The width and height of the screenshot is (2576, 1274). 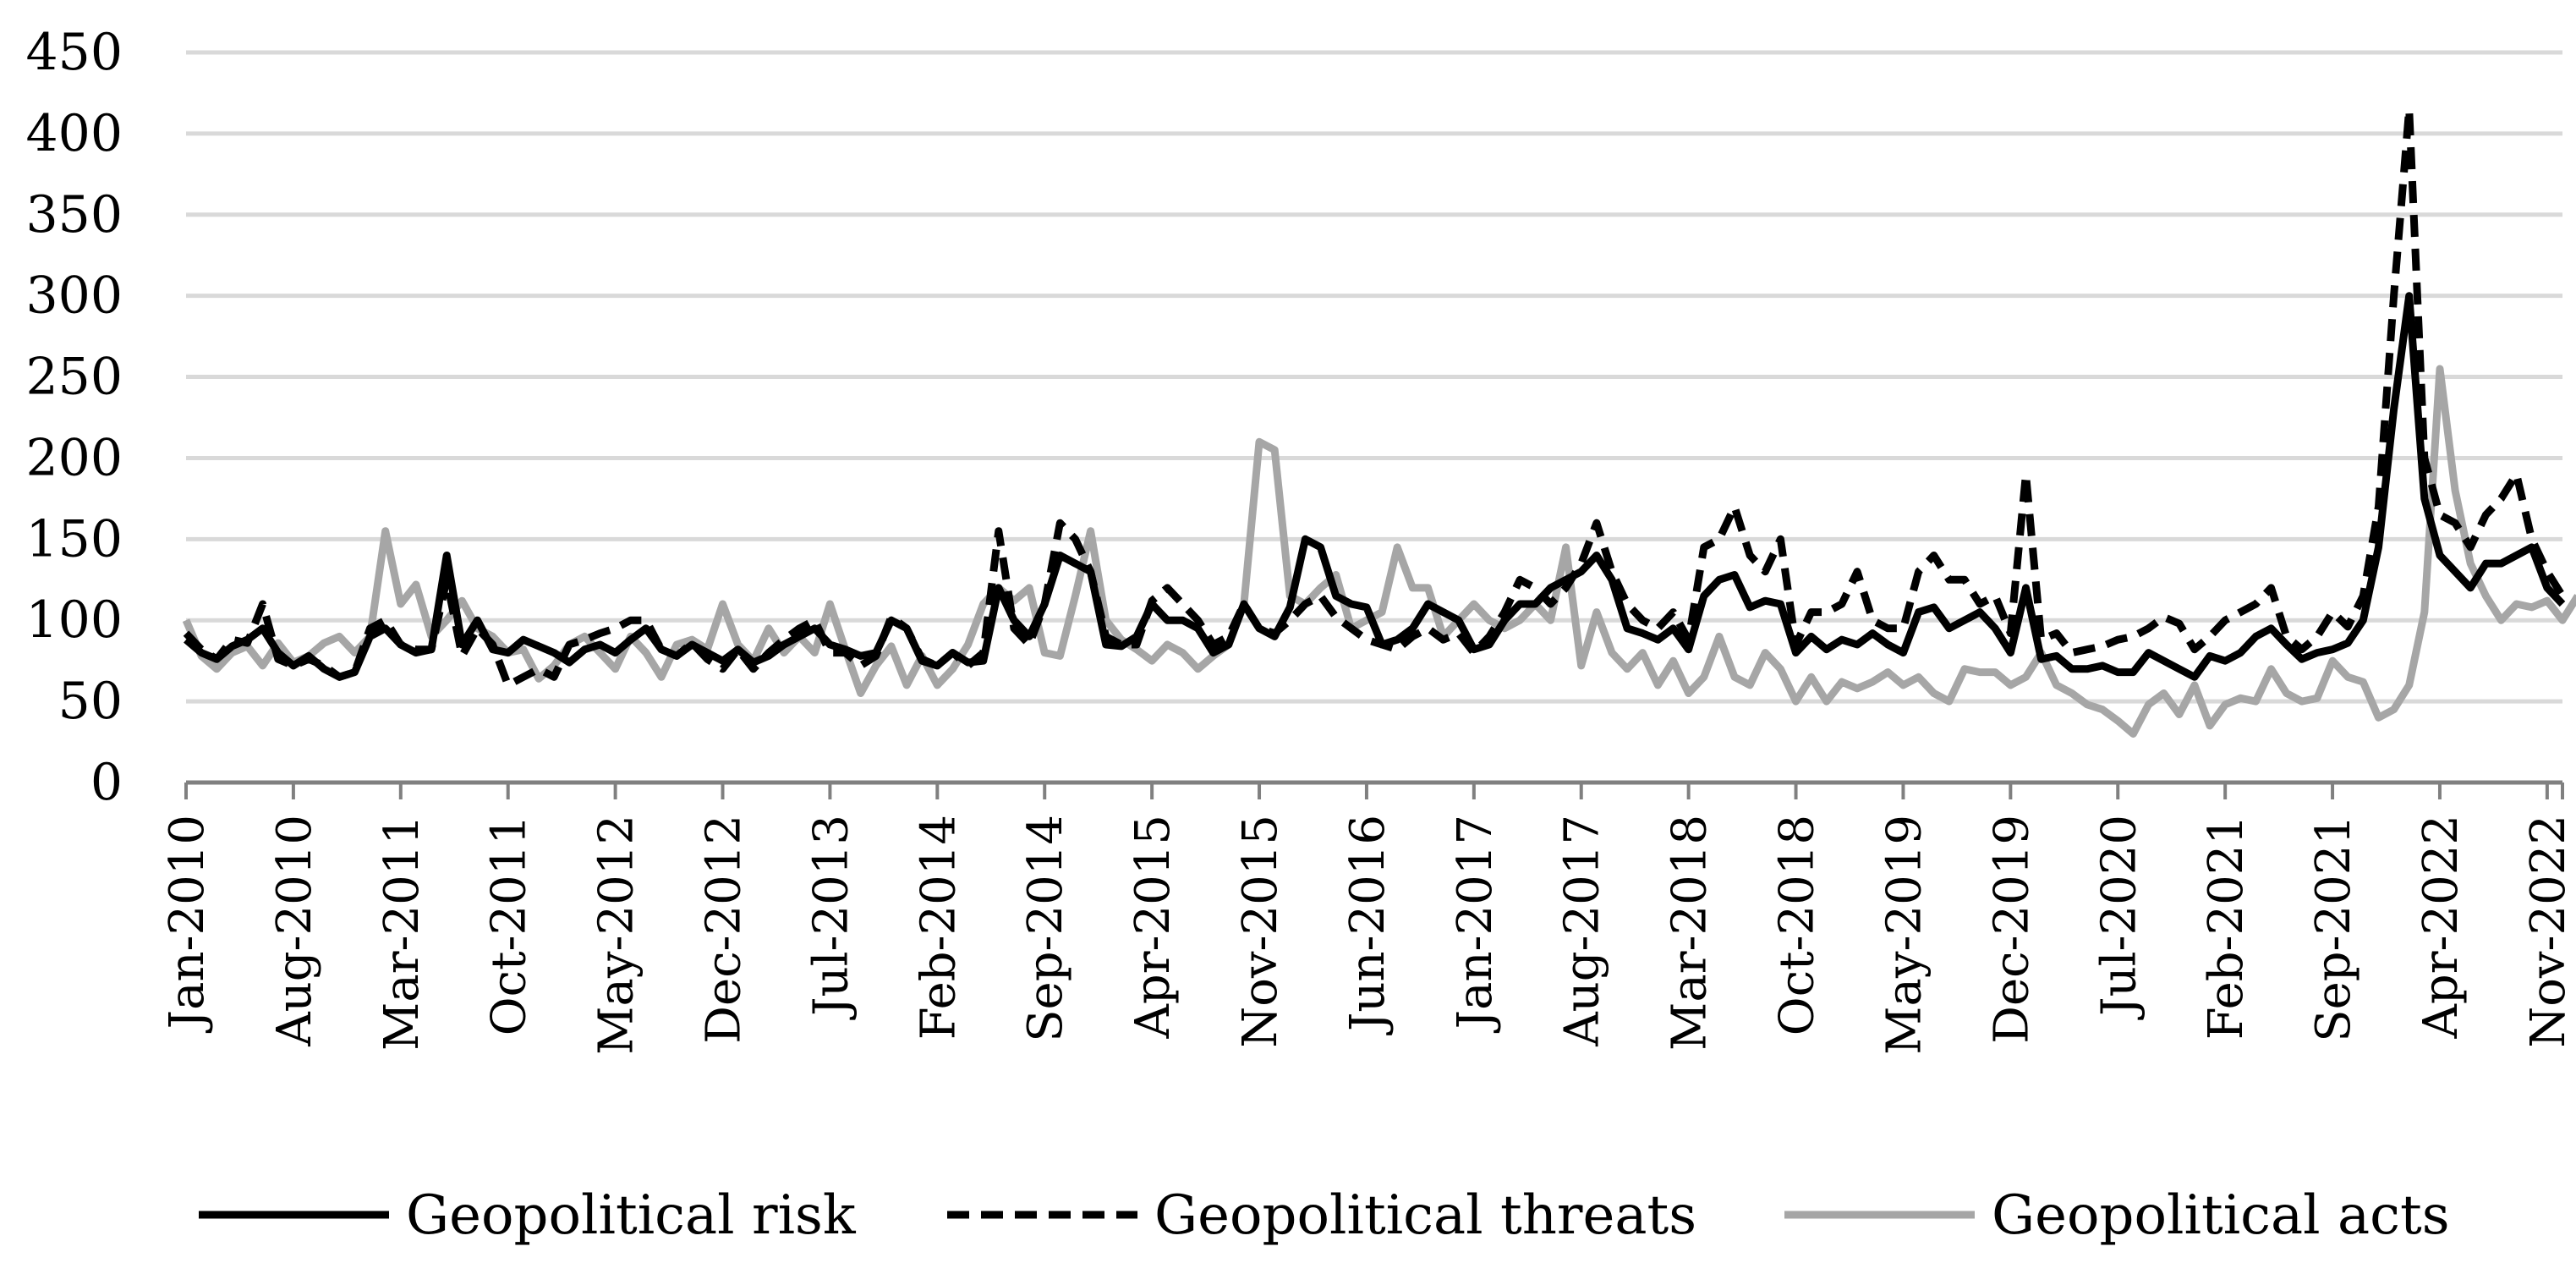 I want to click on x-tick-label-jan-2017: Jan-2017, so click(x=1475, y=924).